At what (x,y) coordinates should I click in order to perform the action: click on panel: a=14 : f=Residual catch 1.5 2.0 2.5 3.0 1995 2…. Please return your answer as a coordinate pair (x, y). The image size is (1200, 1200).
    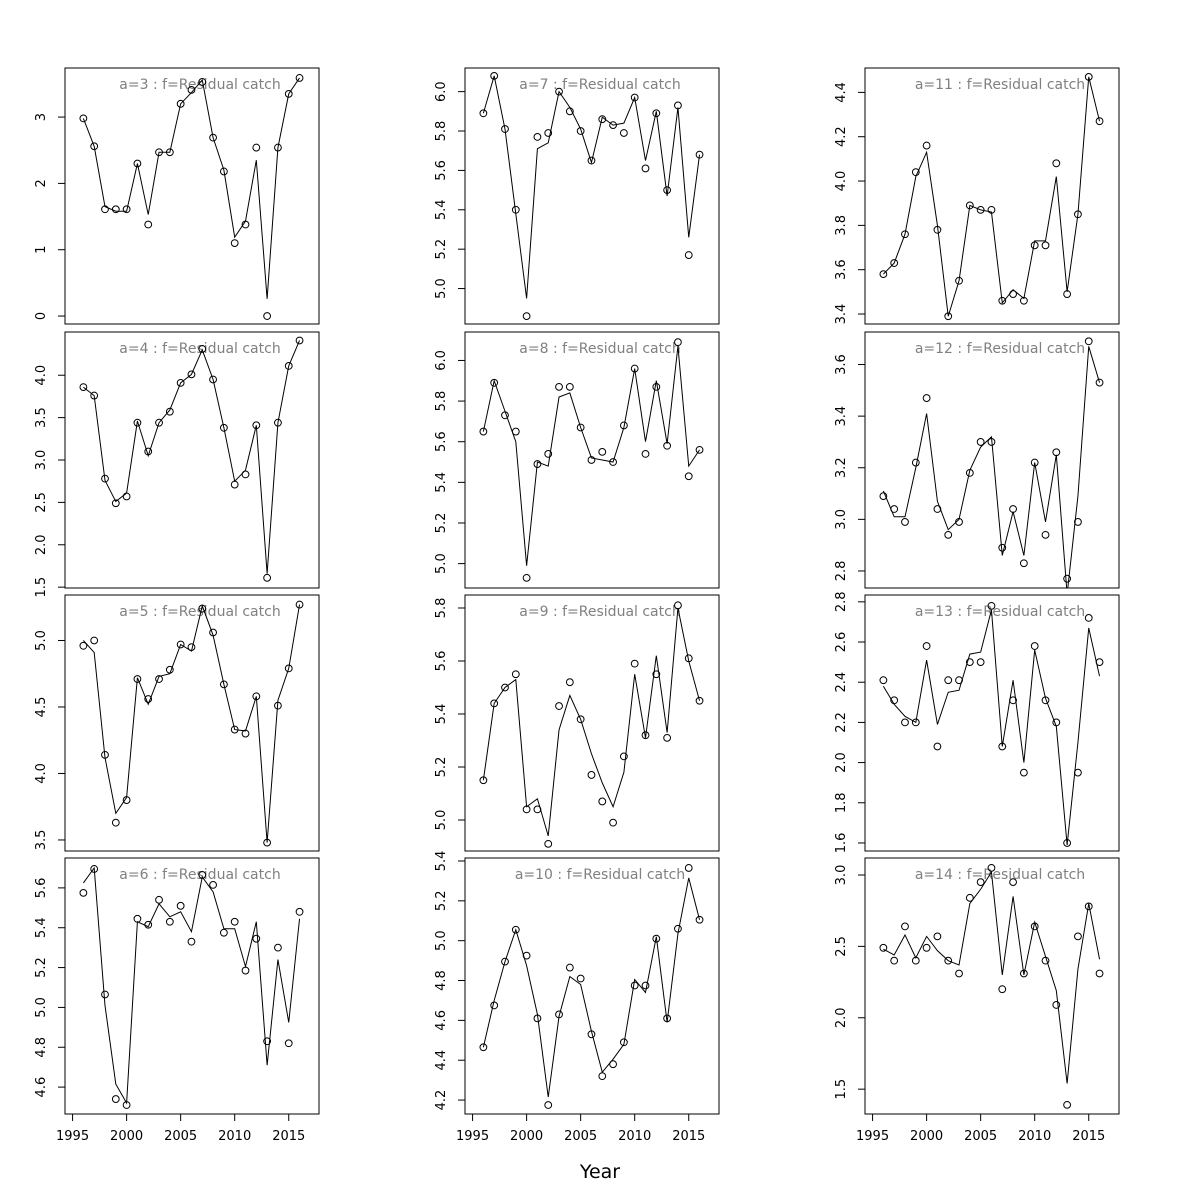
    Looking at the image, I should click on (977, 1000).